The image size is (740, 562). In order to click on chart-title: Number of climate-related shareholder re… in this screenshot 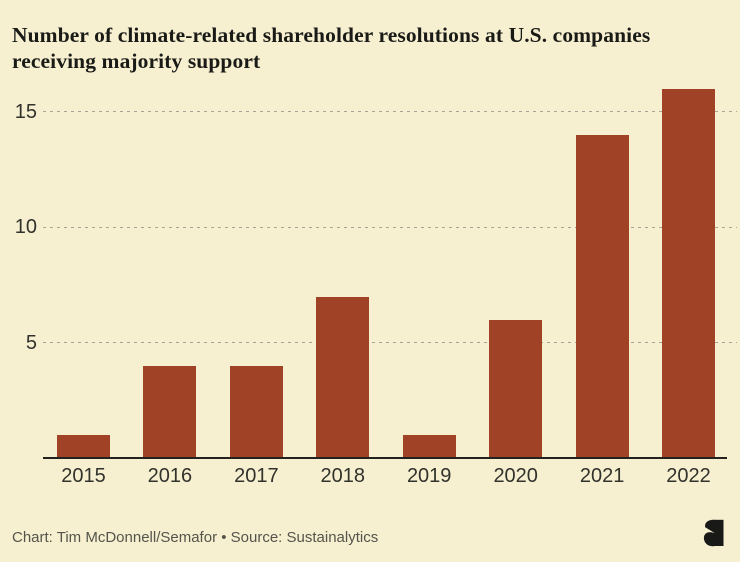, I will do `click(362, 48)`.